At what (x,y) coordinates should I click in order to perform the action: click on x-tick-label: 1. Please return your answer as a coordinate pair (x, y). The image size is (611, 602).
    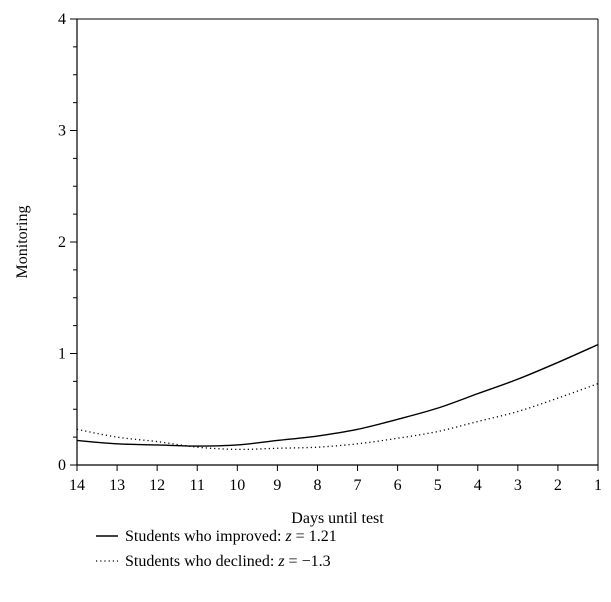
    Looking at the image, I should click on (598, 485).